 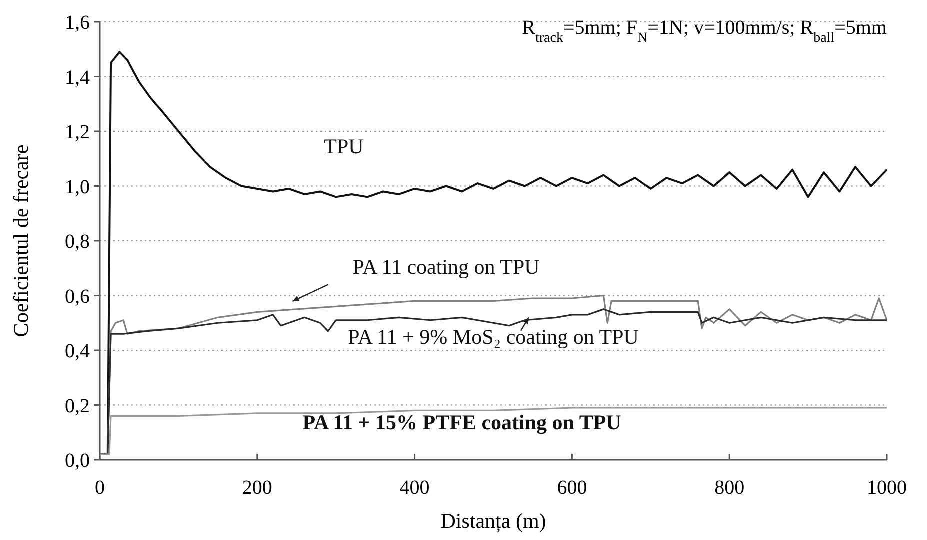 What do you see at coordinates (77, 77) in the screenshot?
I see `y-tick-label: 1,4` at bounding box center [77, 77].